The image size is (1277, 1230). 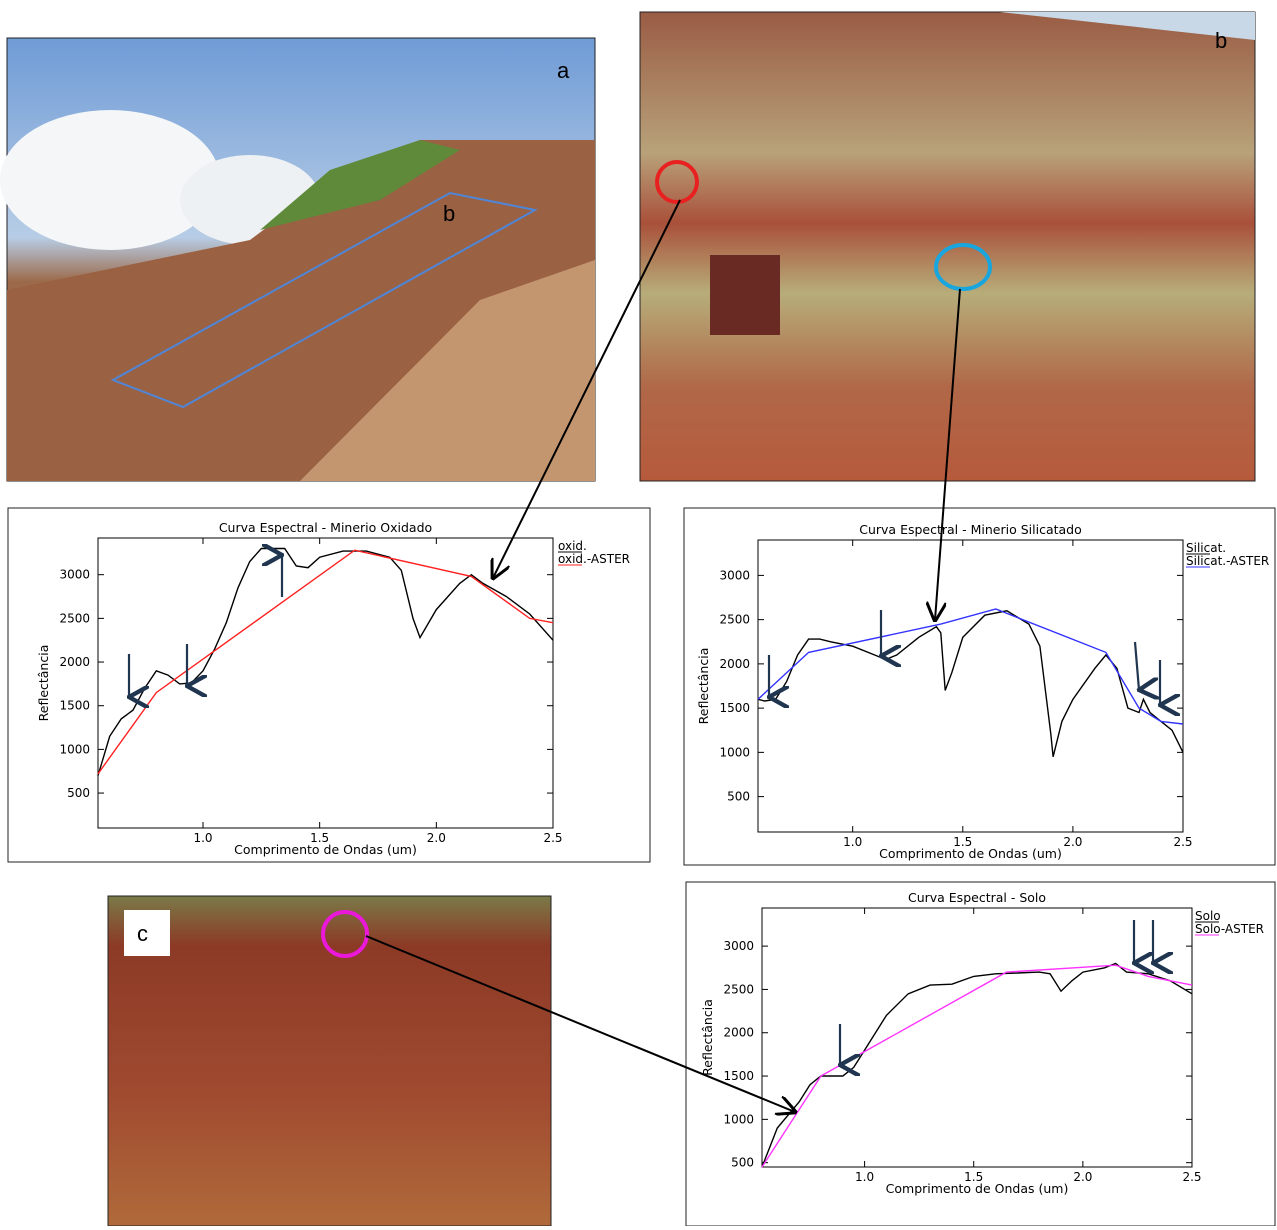 What do you see at coordinates (563, 70) in the screenshot?
I see `photo-label: a` at bounding box center [563, 70].